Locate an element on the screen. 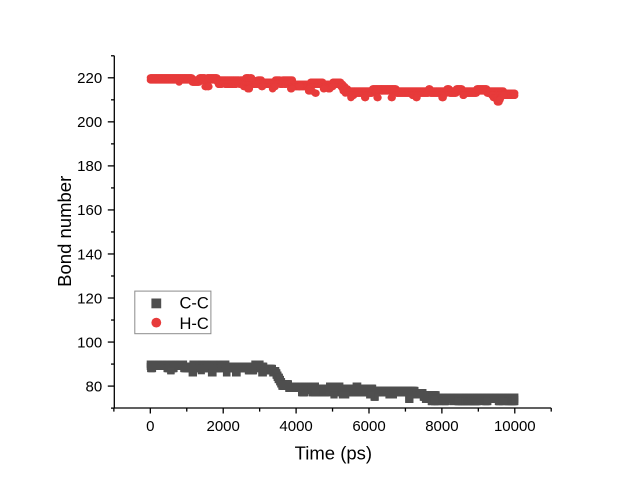  svg-text: H-C is located at coordinates (194, 324).